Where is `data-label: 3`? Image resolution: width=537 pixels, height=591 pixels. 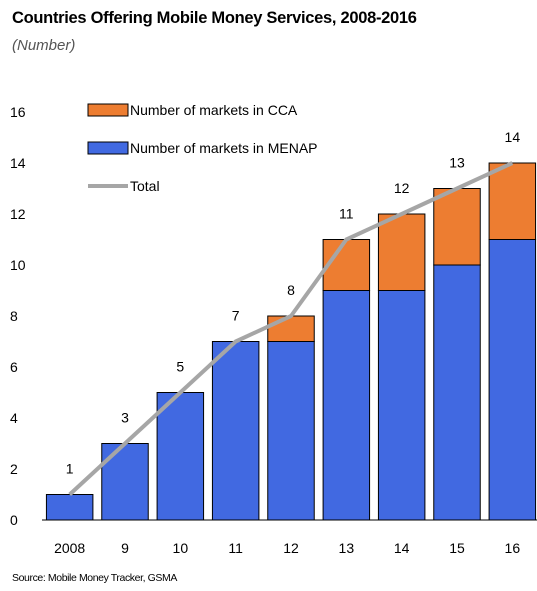 data-label: 3 is located at coordinates (125, 418).